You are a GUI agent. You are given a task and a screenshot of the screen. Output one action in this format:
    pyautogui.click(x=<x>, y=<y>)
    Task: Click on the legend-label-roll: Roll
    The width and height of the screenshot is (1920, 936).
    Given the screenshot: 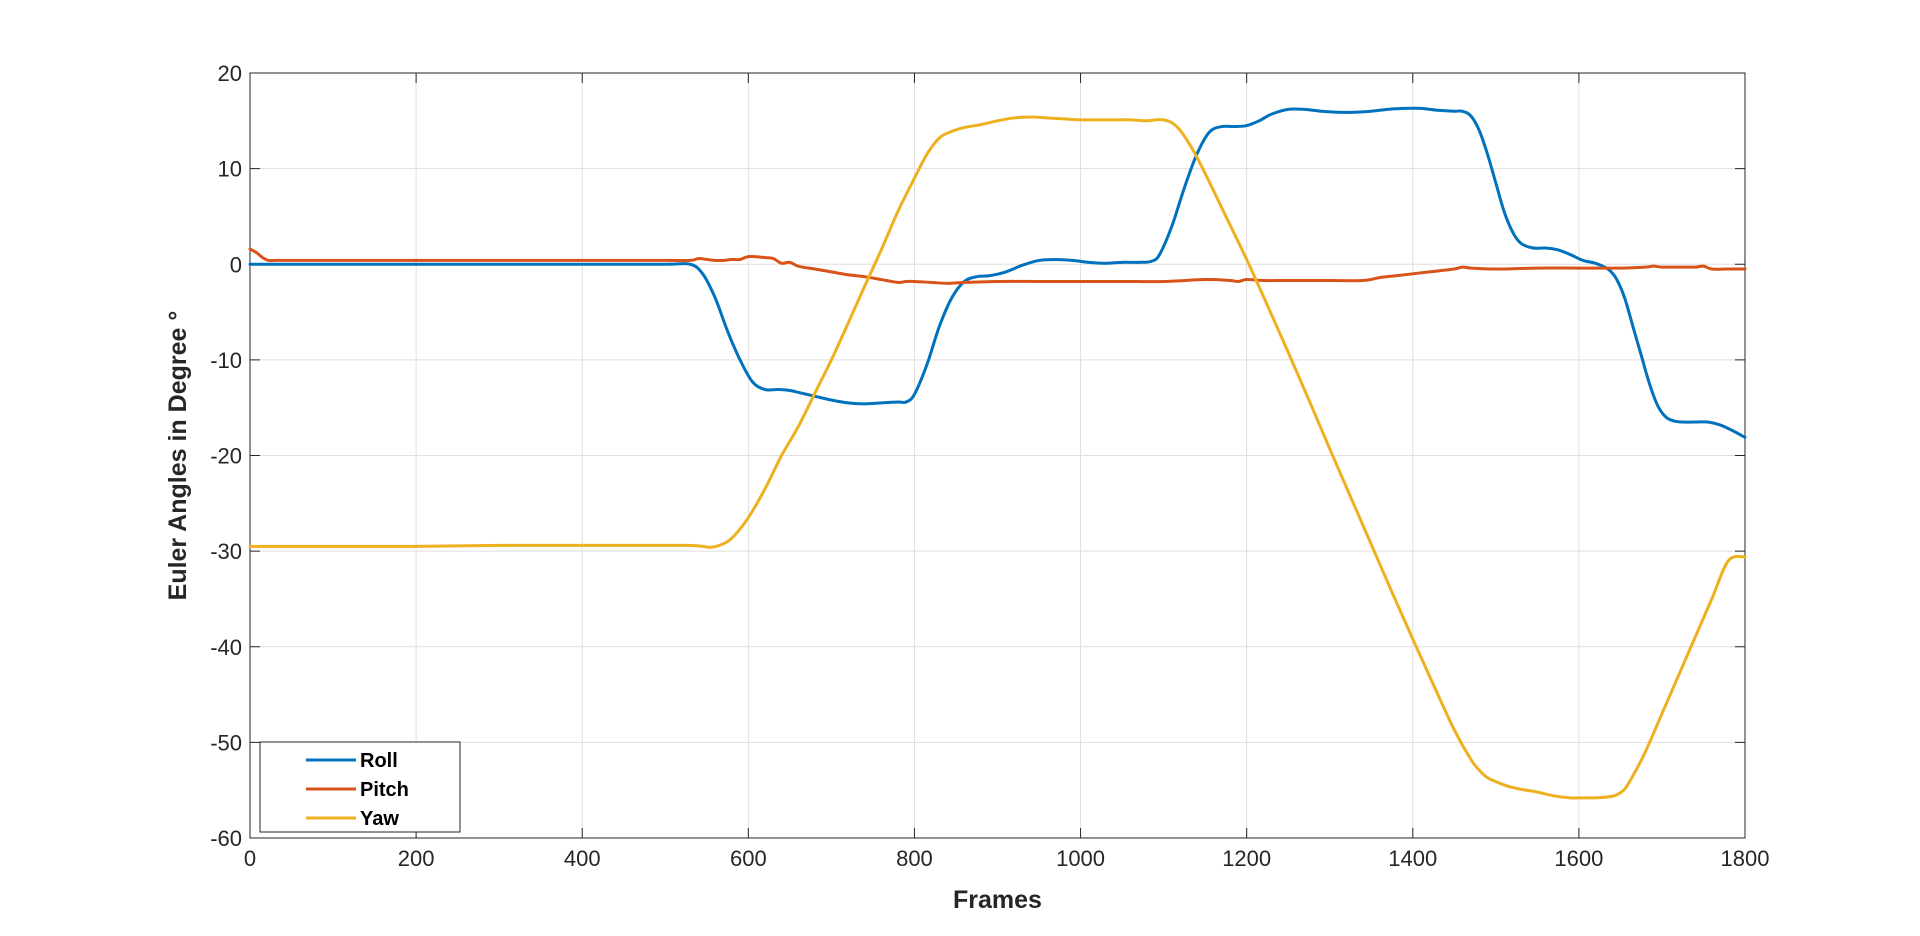 What is the action you would take?
    pyautogui.click(x=379, y=761)
    